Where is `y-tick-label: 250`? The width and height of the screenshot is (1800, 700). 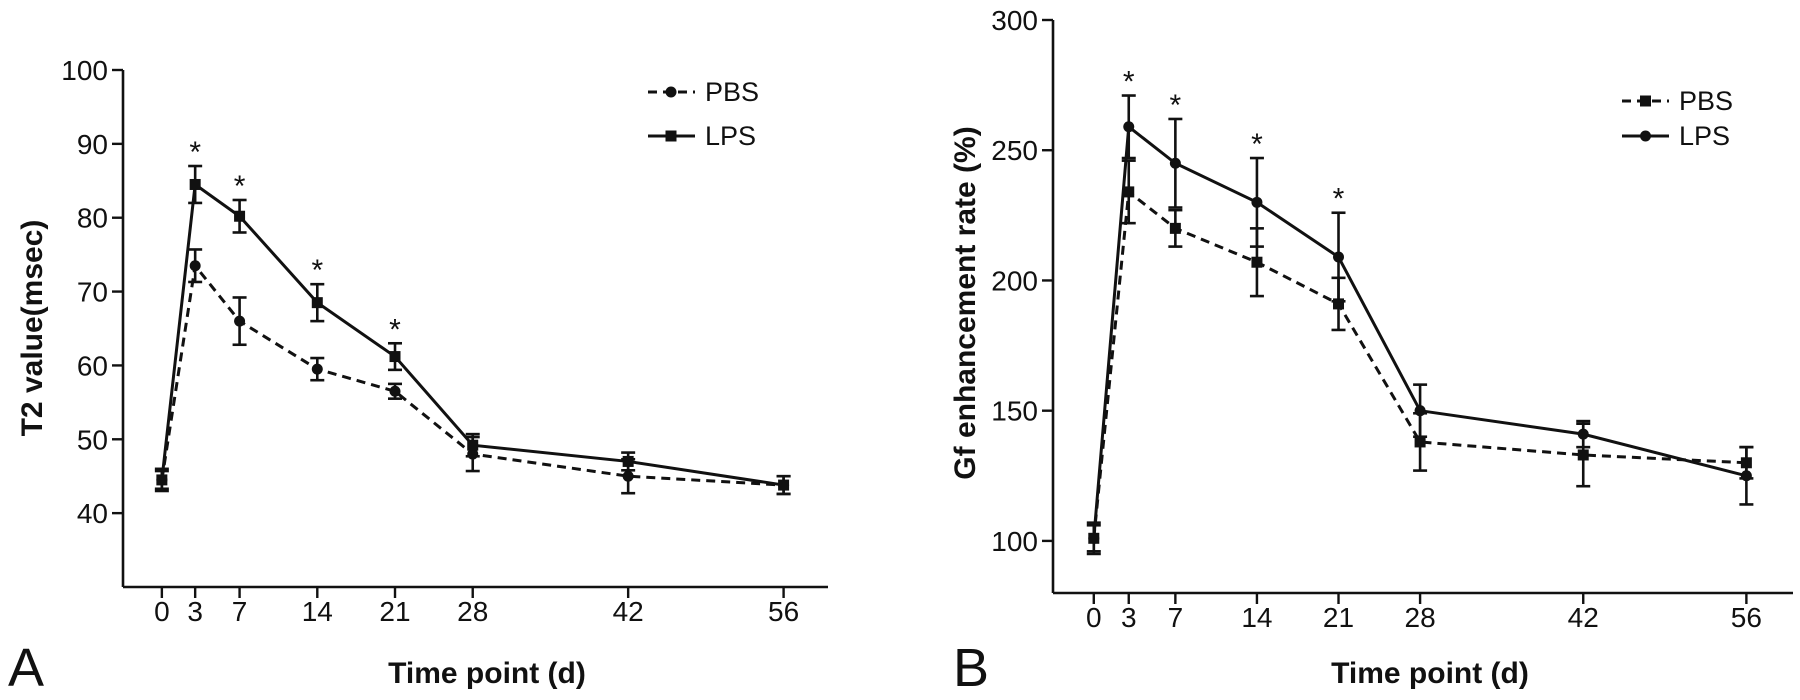
y-tick-label: 250 is located at coordinates (1014, 150).